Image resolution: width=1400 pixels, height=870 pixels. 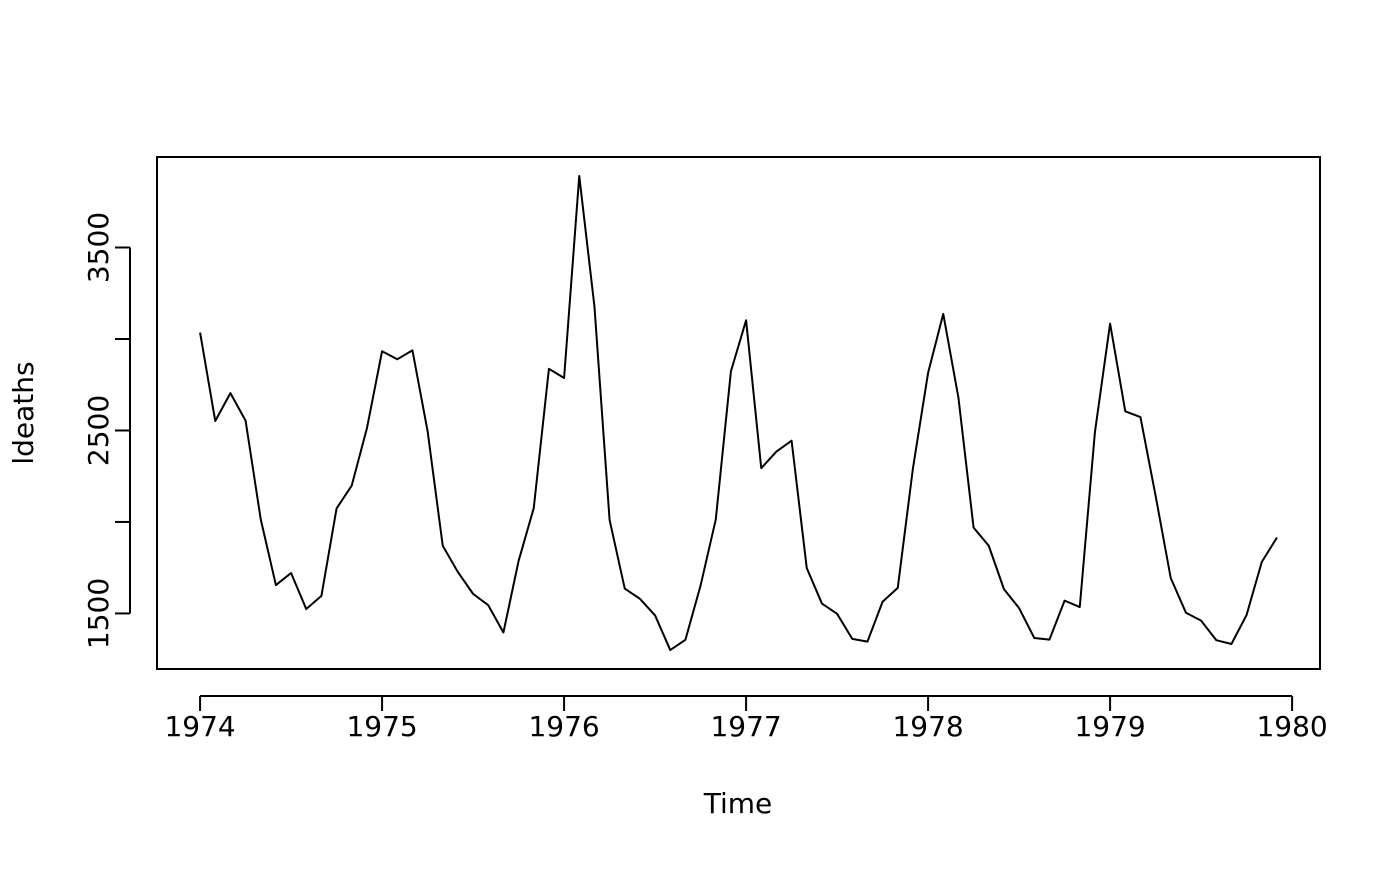 What do you see at coordinates (199, 726) in the screenshot?
I see `x-tick-label: 1974` at bounding box center [199, 726].